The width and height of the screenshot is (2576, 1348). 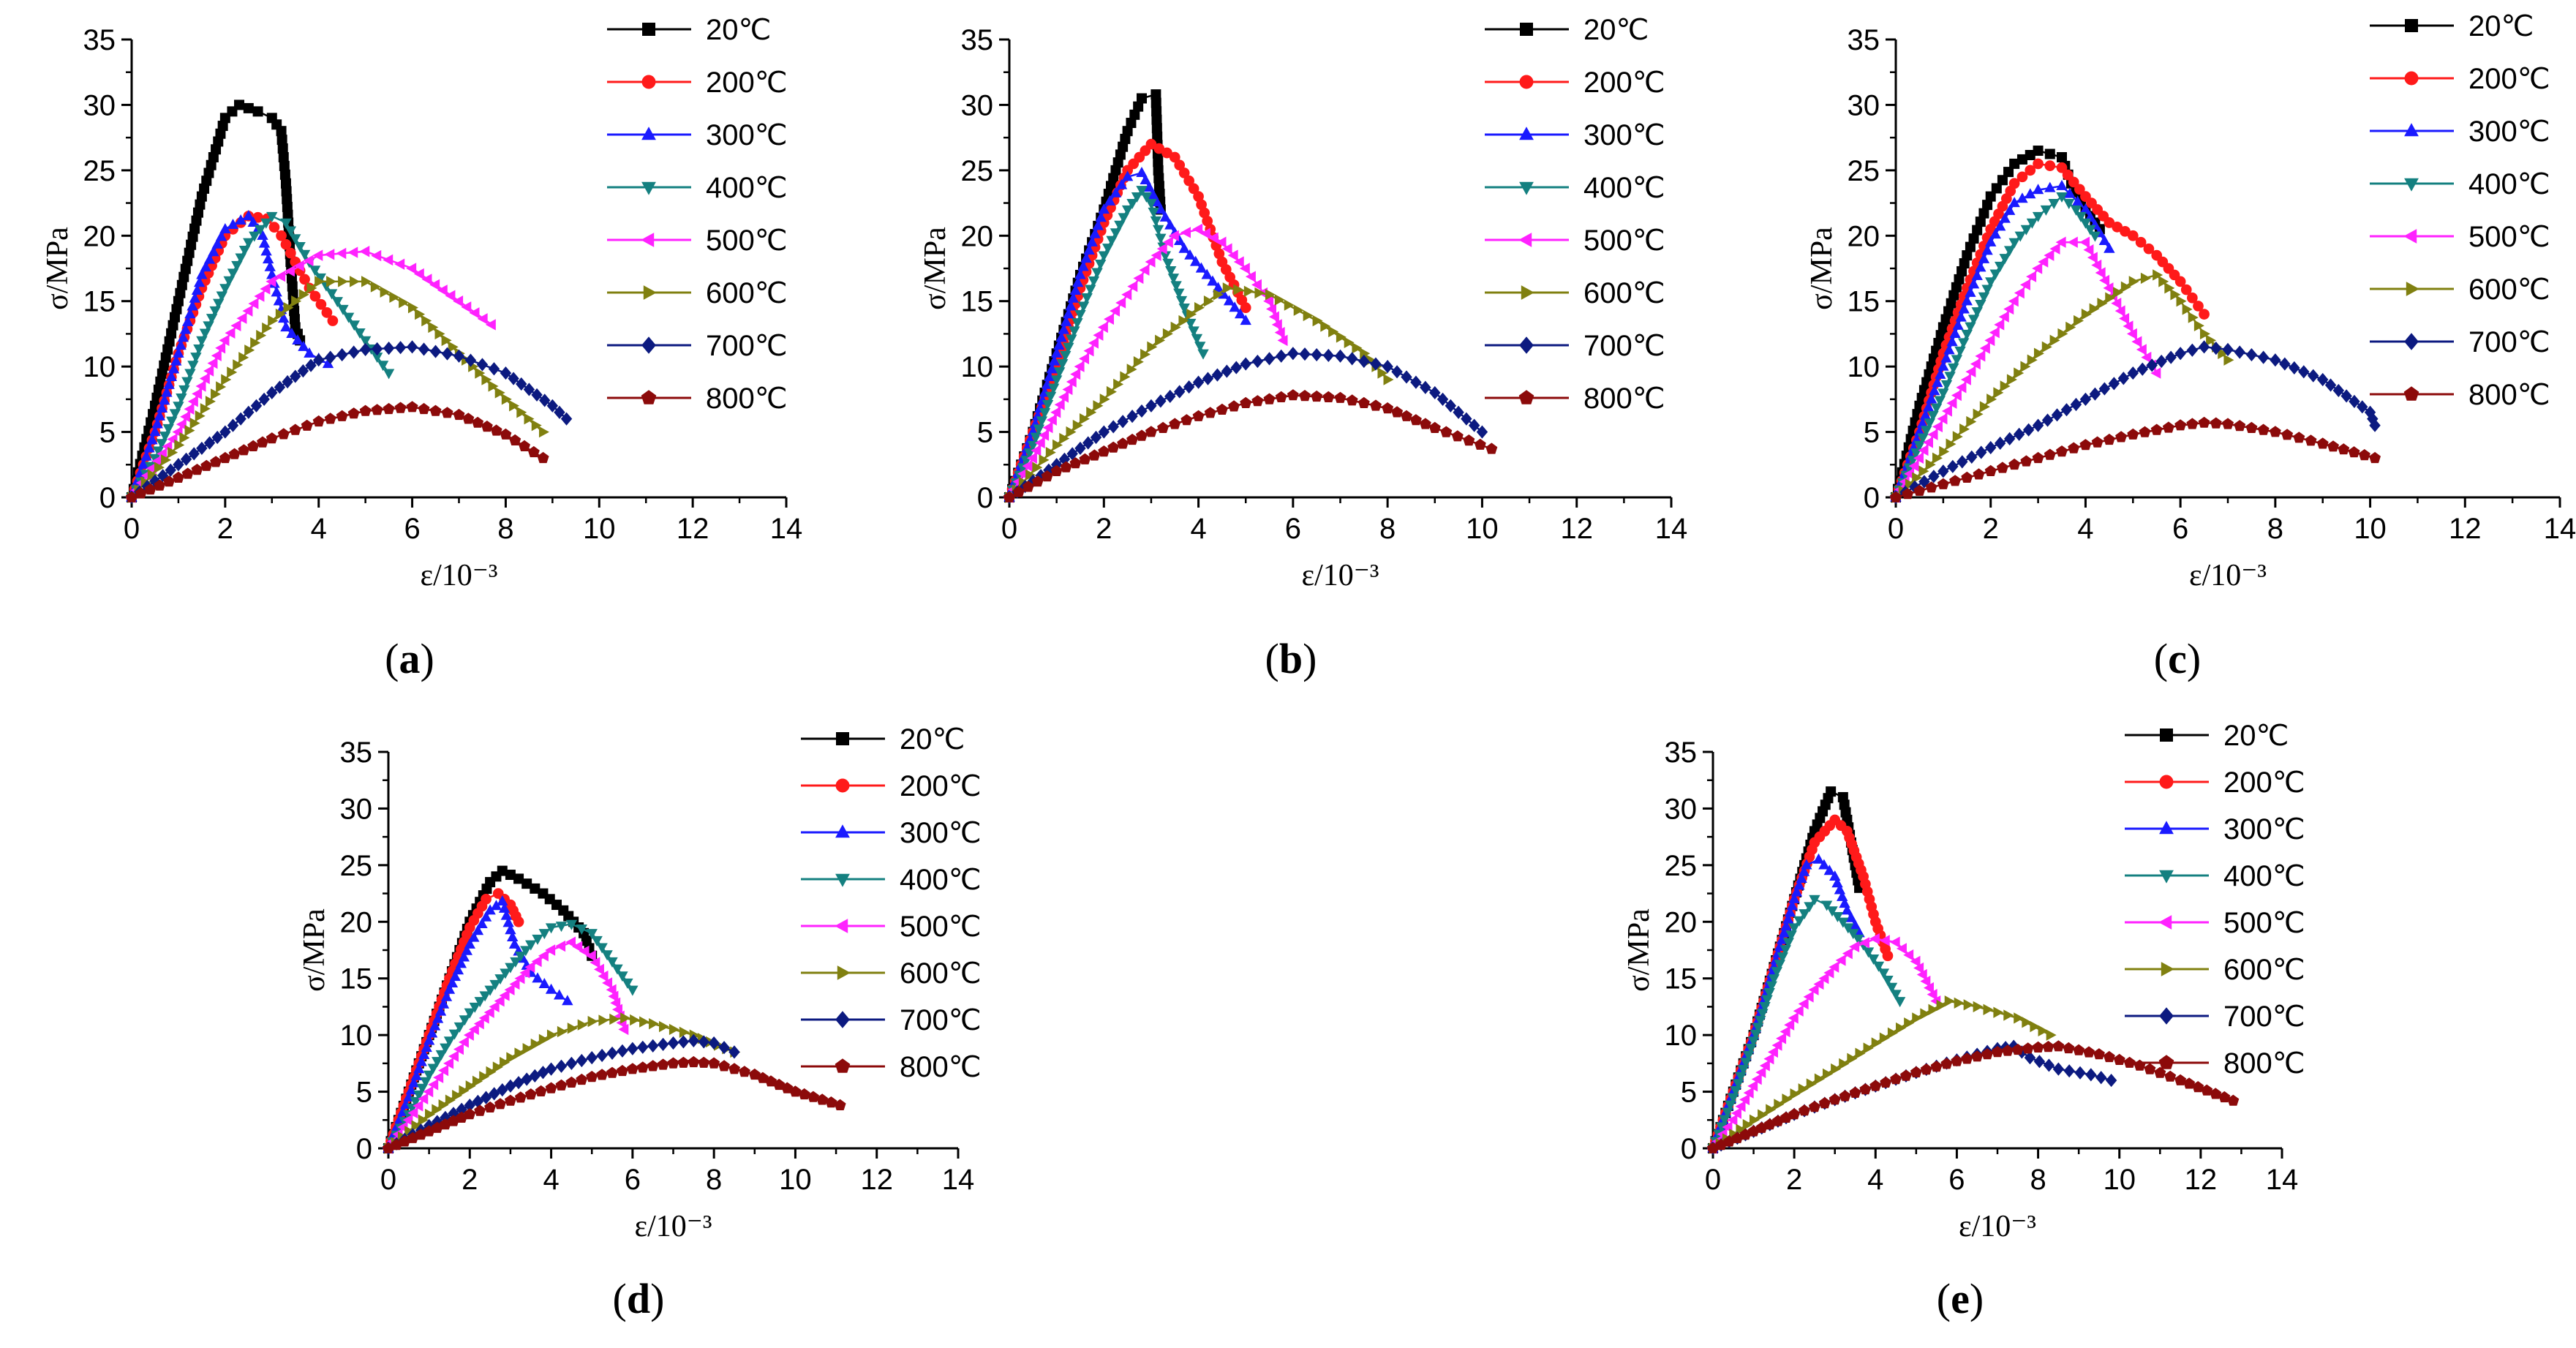 I want to click on y-tick-label: 35, so click(x=356, y=753).